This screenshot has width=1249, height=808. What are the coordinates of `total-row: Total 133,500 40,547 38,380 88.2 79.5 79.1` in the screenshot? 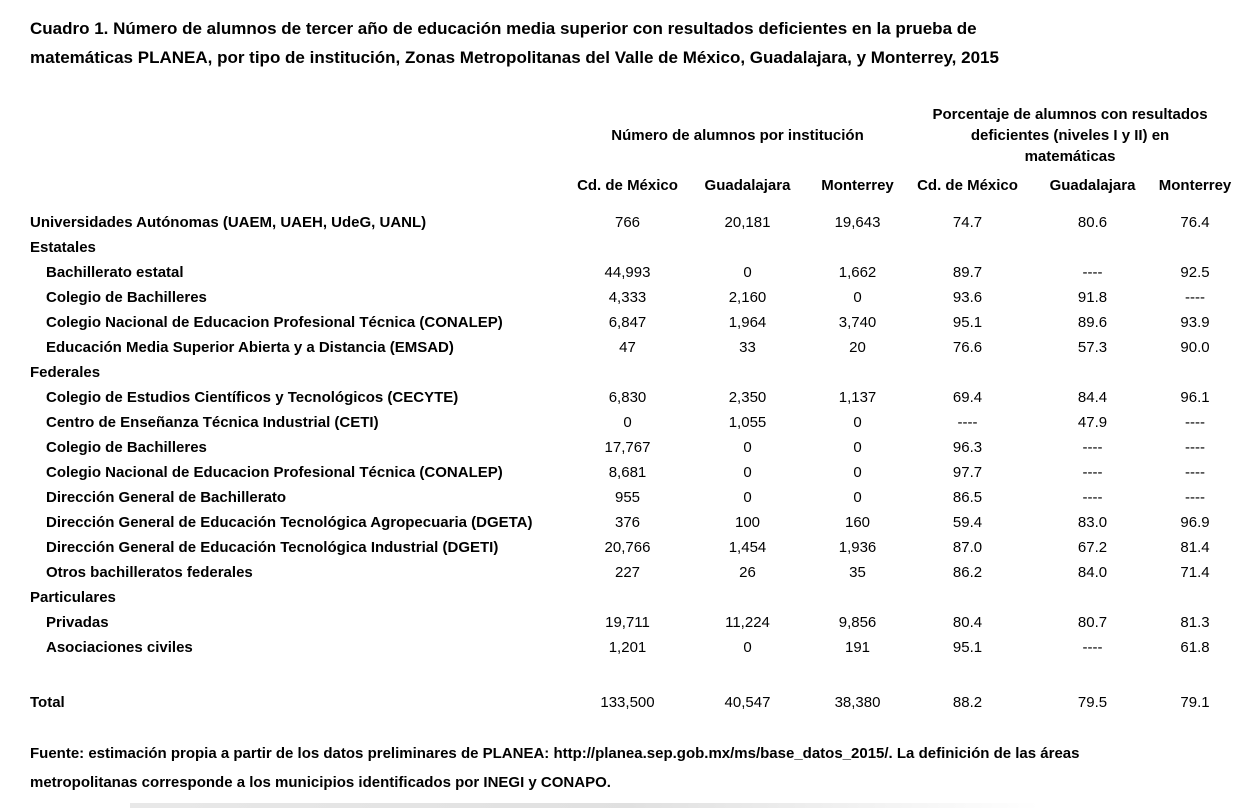 It's located at (635, 702).